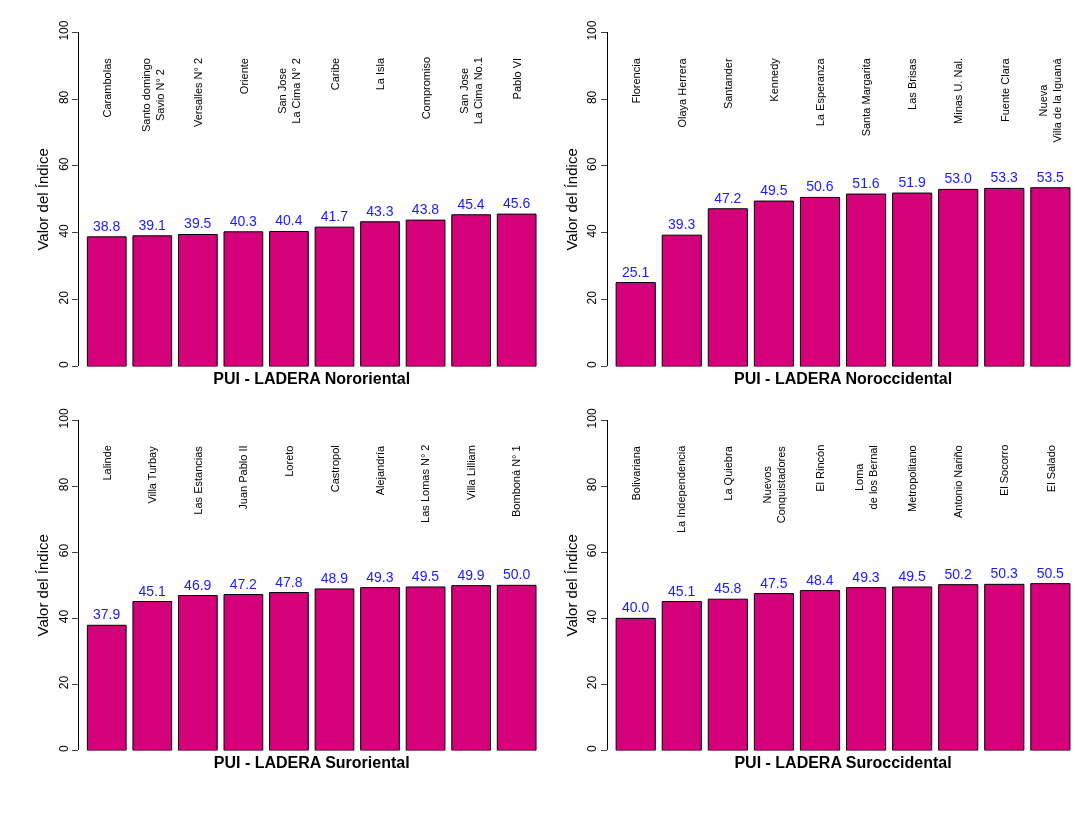 This screenshot has height=815, width=1083. What do you see at coordinates (843, 379) in the screenshot?
I see `x-axis-title: PUI - LADERA Noroccidental` at bounding box center [843, 379].